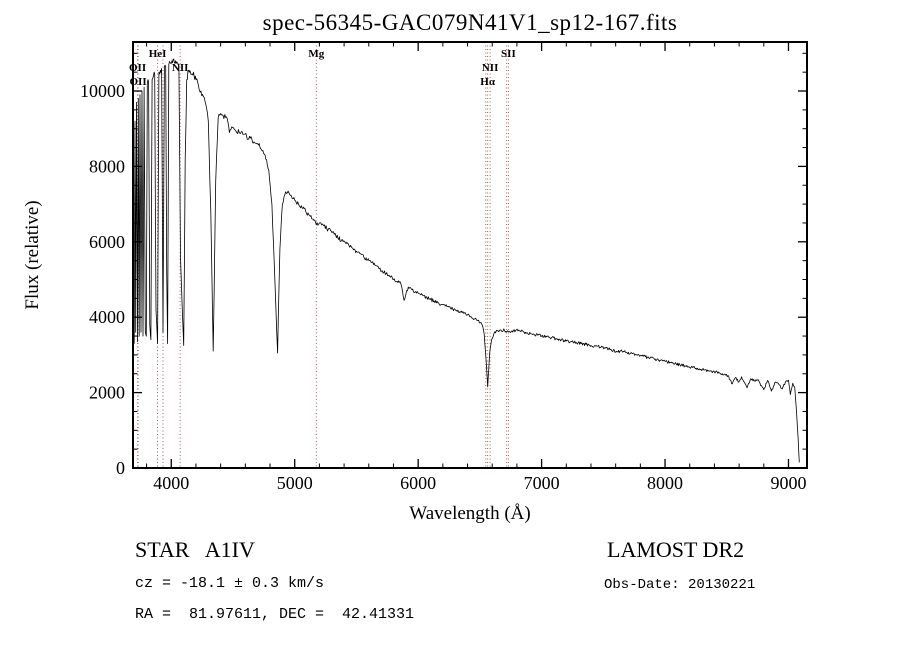 The image size is (900, 649). I want to click on svg-text: 7000, so click(542, 483).